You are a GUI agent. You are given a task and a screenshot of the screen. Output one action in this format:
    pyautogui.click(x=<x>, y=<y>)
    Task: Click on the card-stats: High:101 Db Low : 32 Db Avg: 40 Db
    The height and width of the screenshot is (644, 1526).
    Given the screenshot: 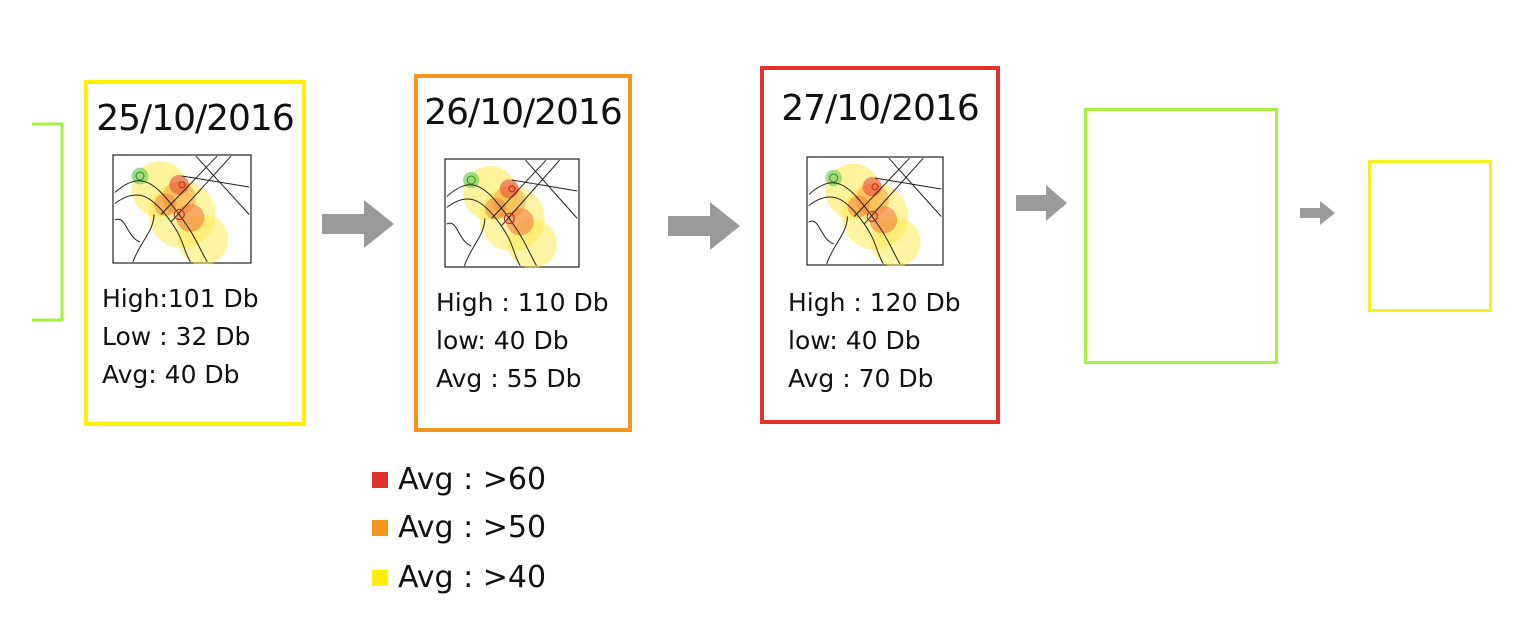 What is the action you would take?
    pyautogui.click(x=180, y=337)
    